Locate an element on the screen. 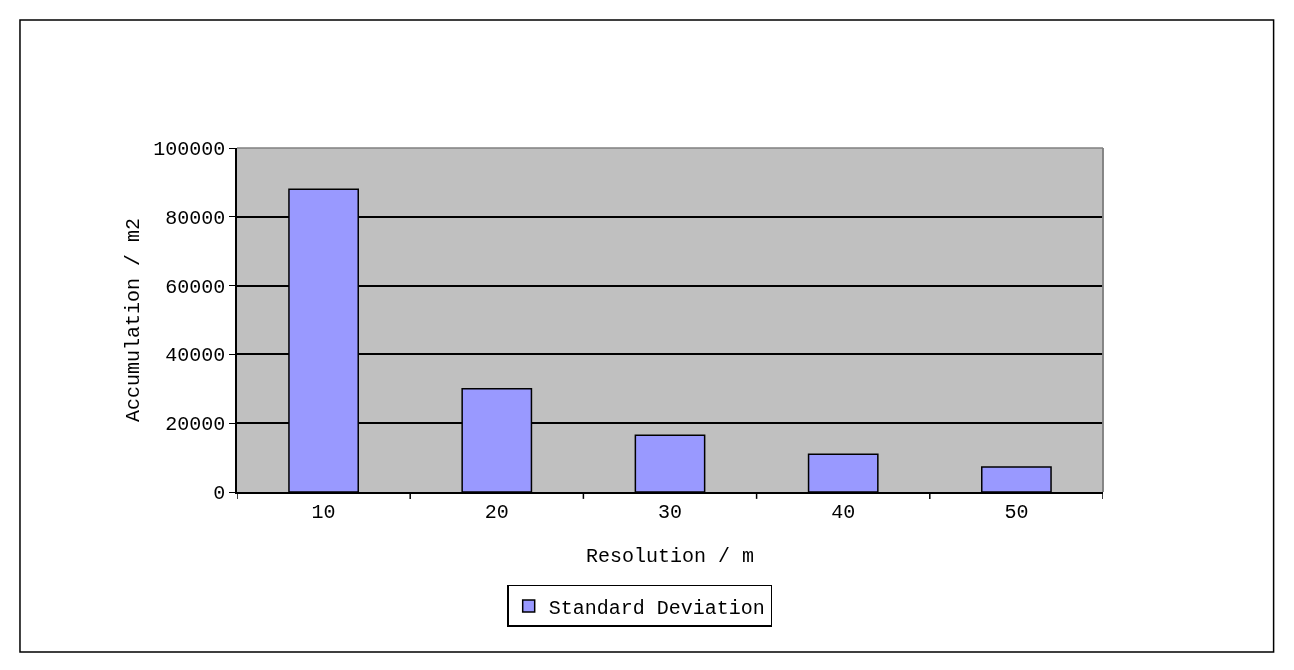 The height and width of the screenshot is (670, 1294). y-tick-label: 40000 is located at coordinates (195, 356).